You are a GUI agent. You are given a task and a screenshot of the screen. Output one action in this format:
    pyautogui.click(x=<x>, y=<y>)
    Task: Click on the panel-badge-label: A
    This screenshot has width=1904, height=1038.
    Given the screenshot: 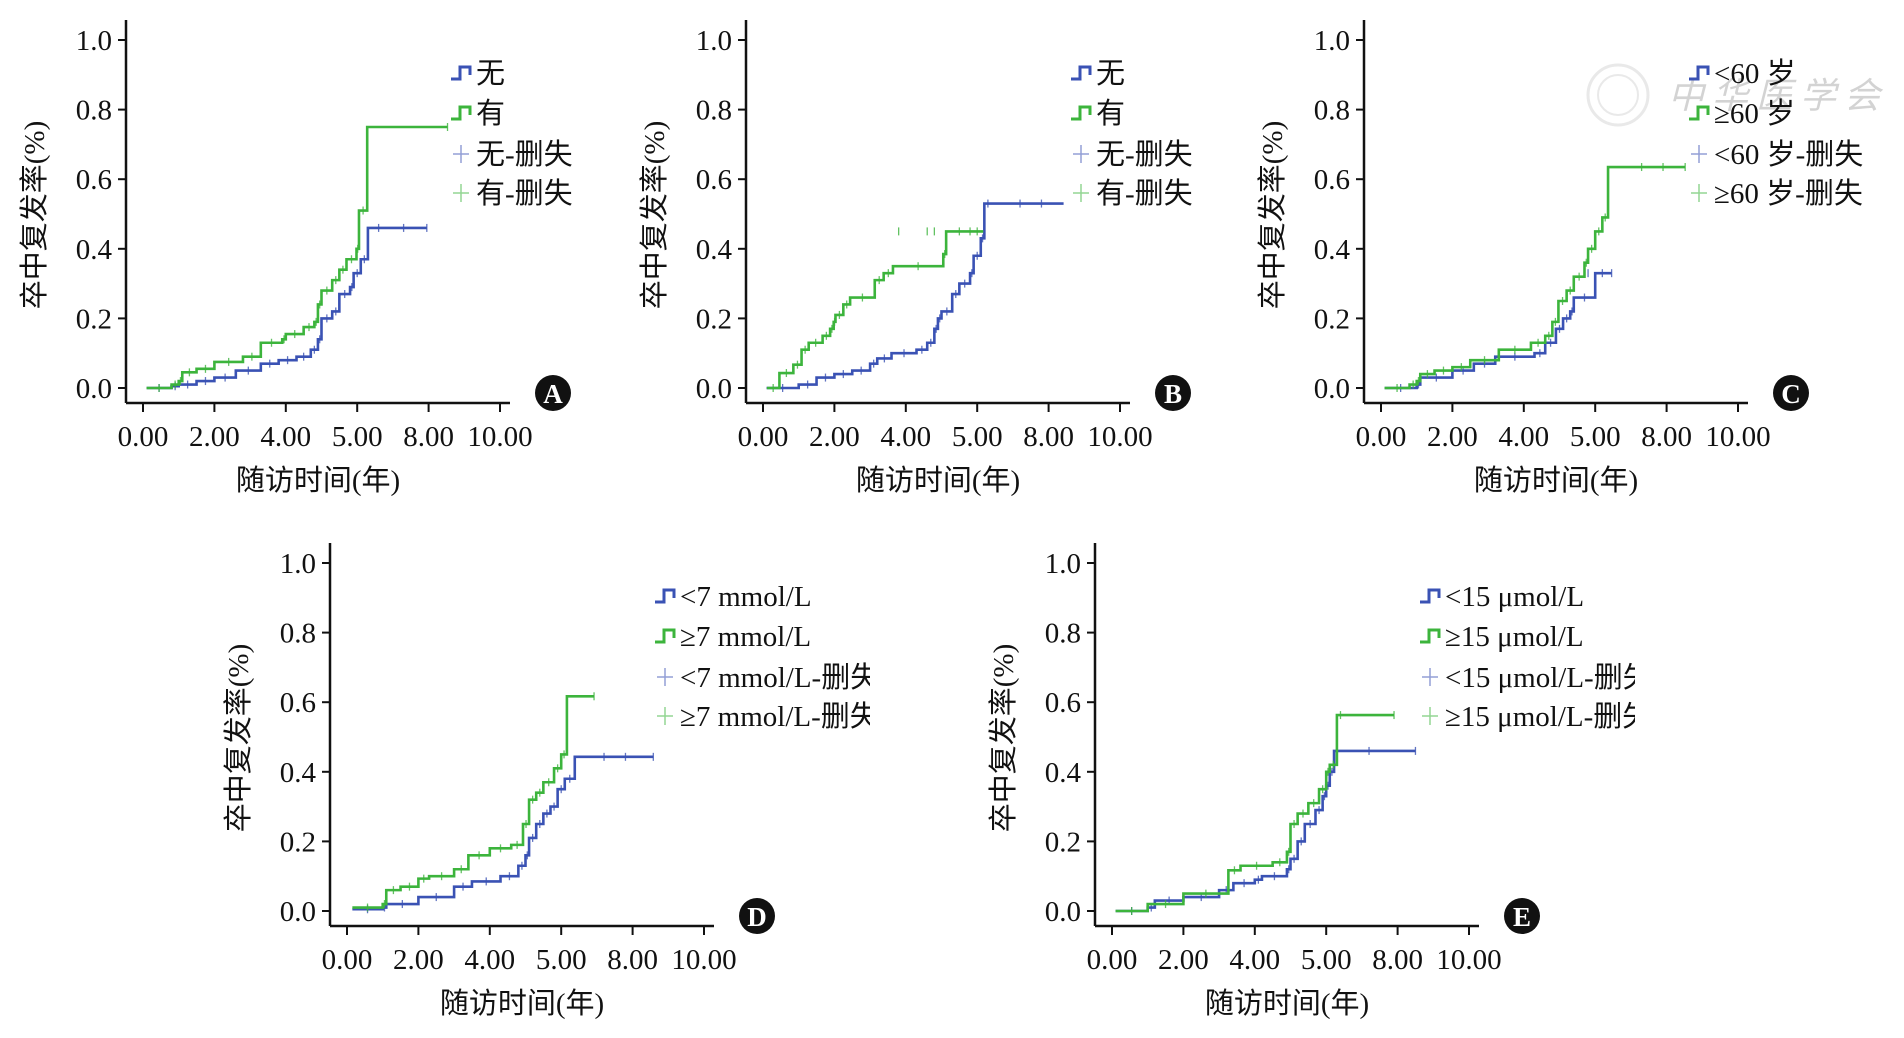 What is the action you would take?
    pyautogui.click(x=553, y=394)
    